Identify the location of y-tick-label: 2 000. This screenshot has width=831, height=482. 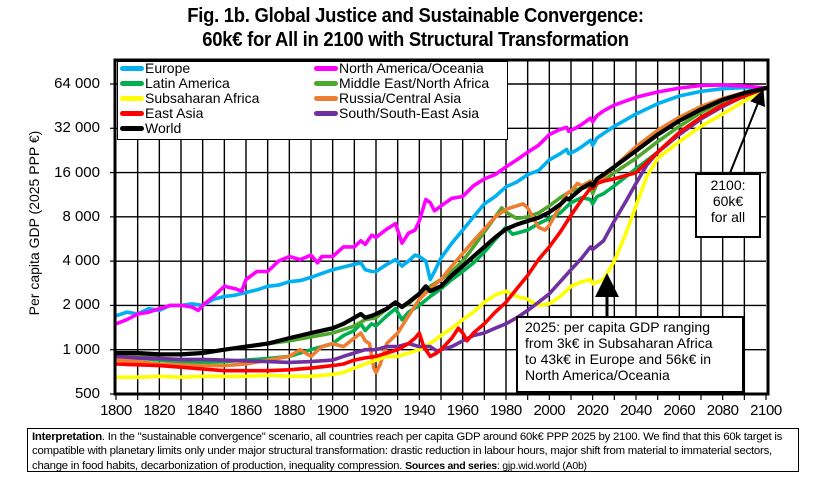
(81, 305).